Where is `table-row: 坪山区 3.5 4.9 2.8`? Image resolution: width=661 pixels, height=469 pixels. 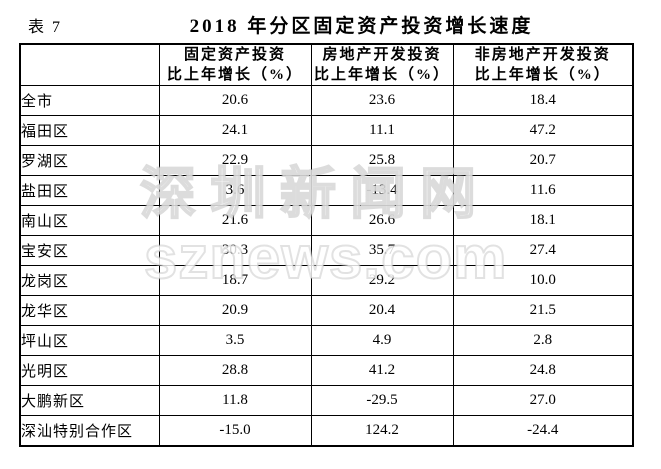
table-row: 坪山区 3.5 4.9 2.8 is located at coordinates (326, 340).